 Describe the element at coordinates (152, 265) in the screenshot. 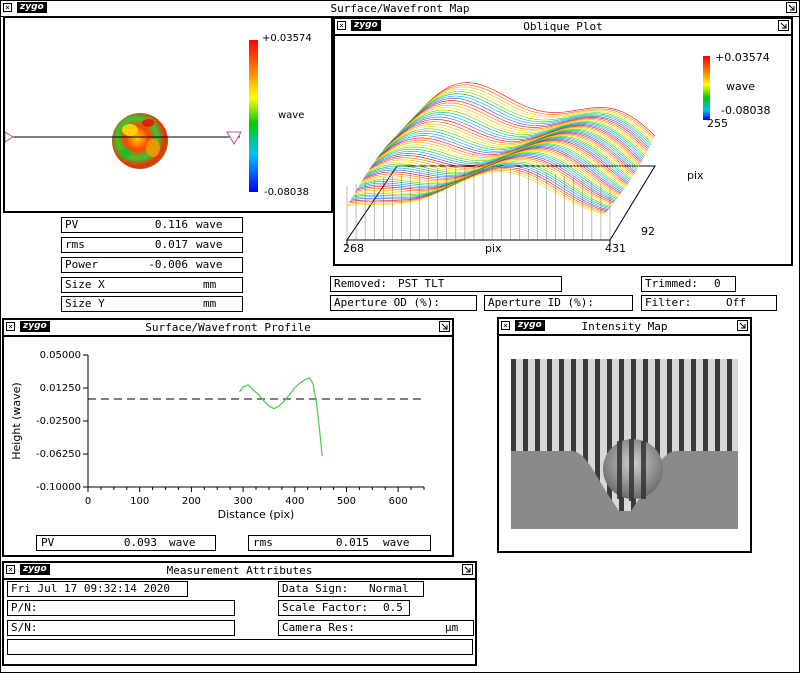

I see `stat-power: Power -0.006 wave` at that location.